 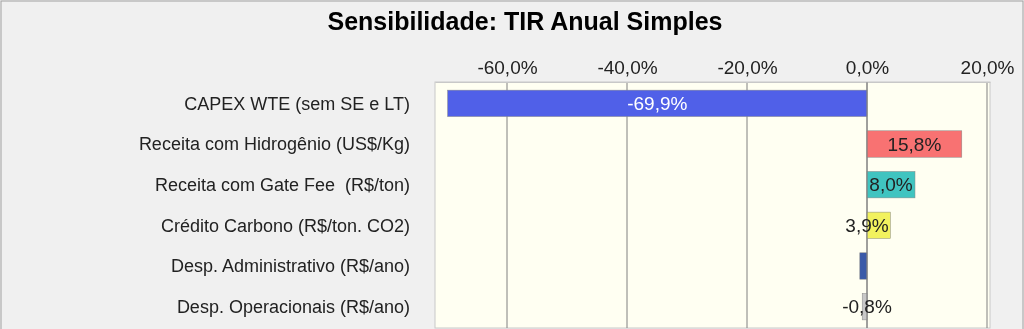 I want to click on data-label: 3,9%, so click(x=867, y=225).